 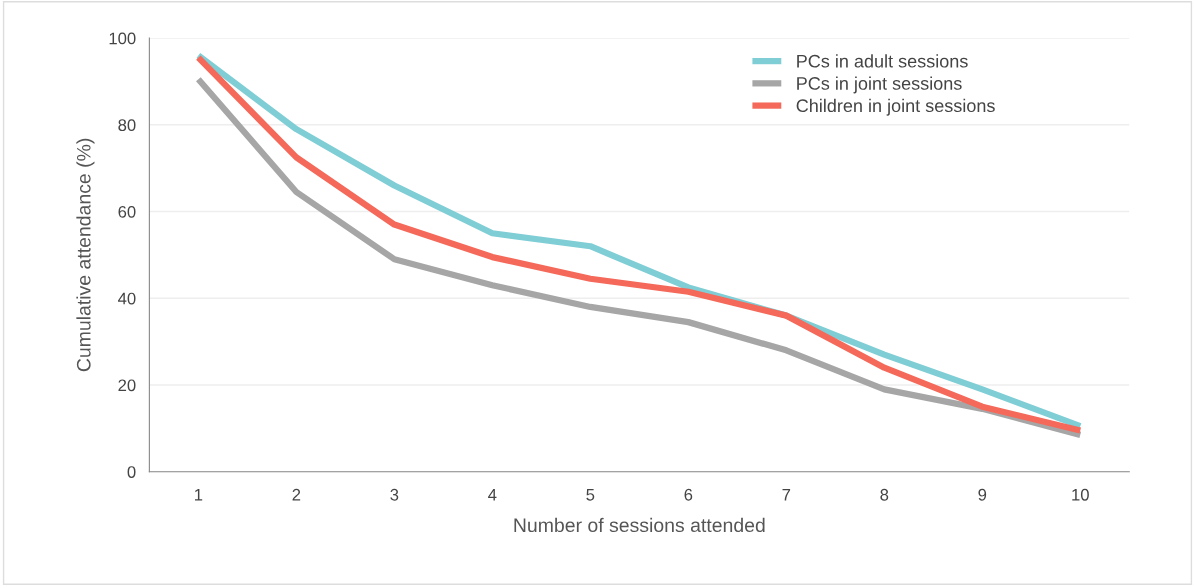 What do you see at coordinates (639, 525) in the screenshot?
I see `x-axis-title: Number of sessions attended` at bounding box center [639, 525].